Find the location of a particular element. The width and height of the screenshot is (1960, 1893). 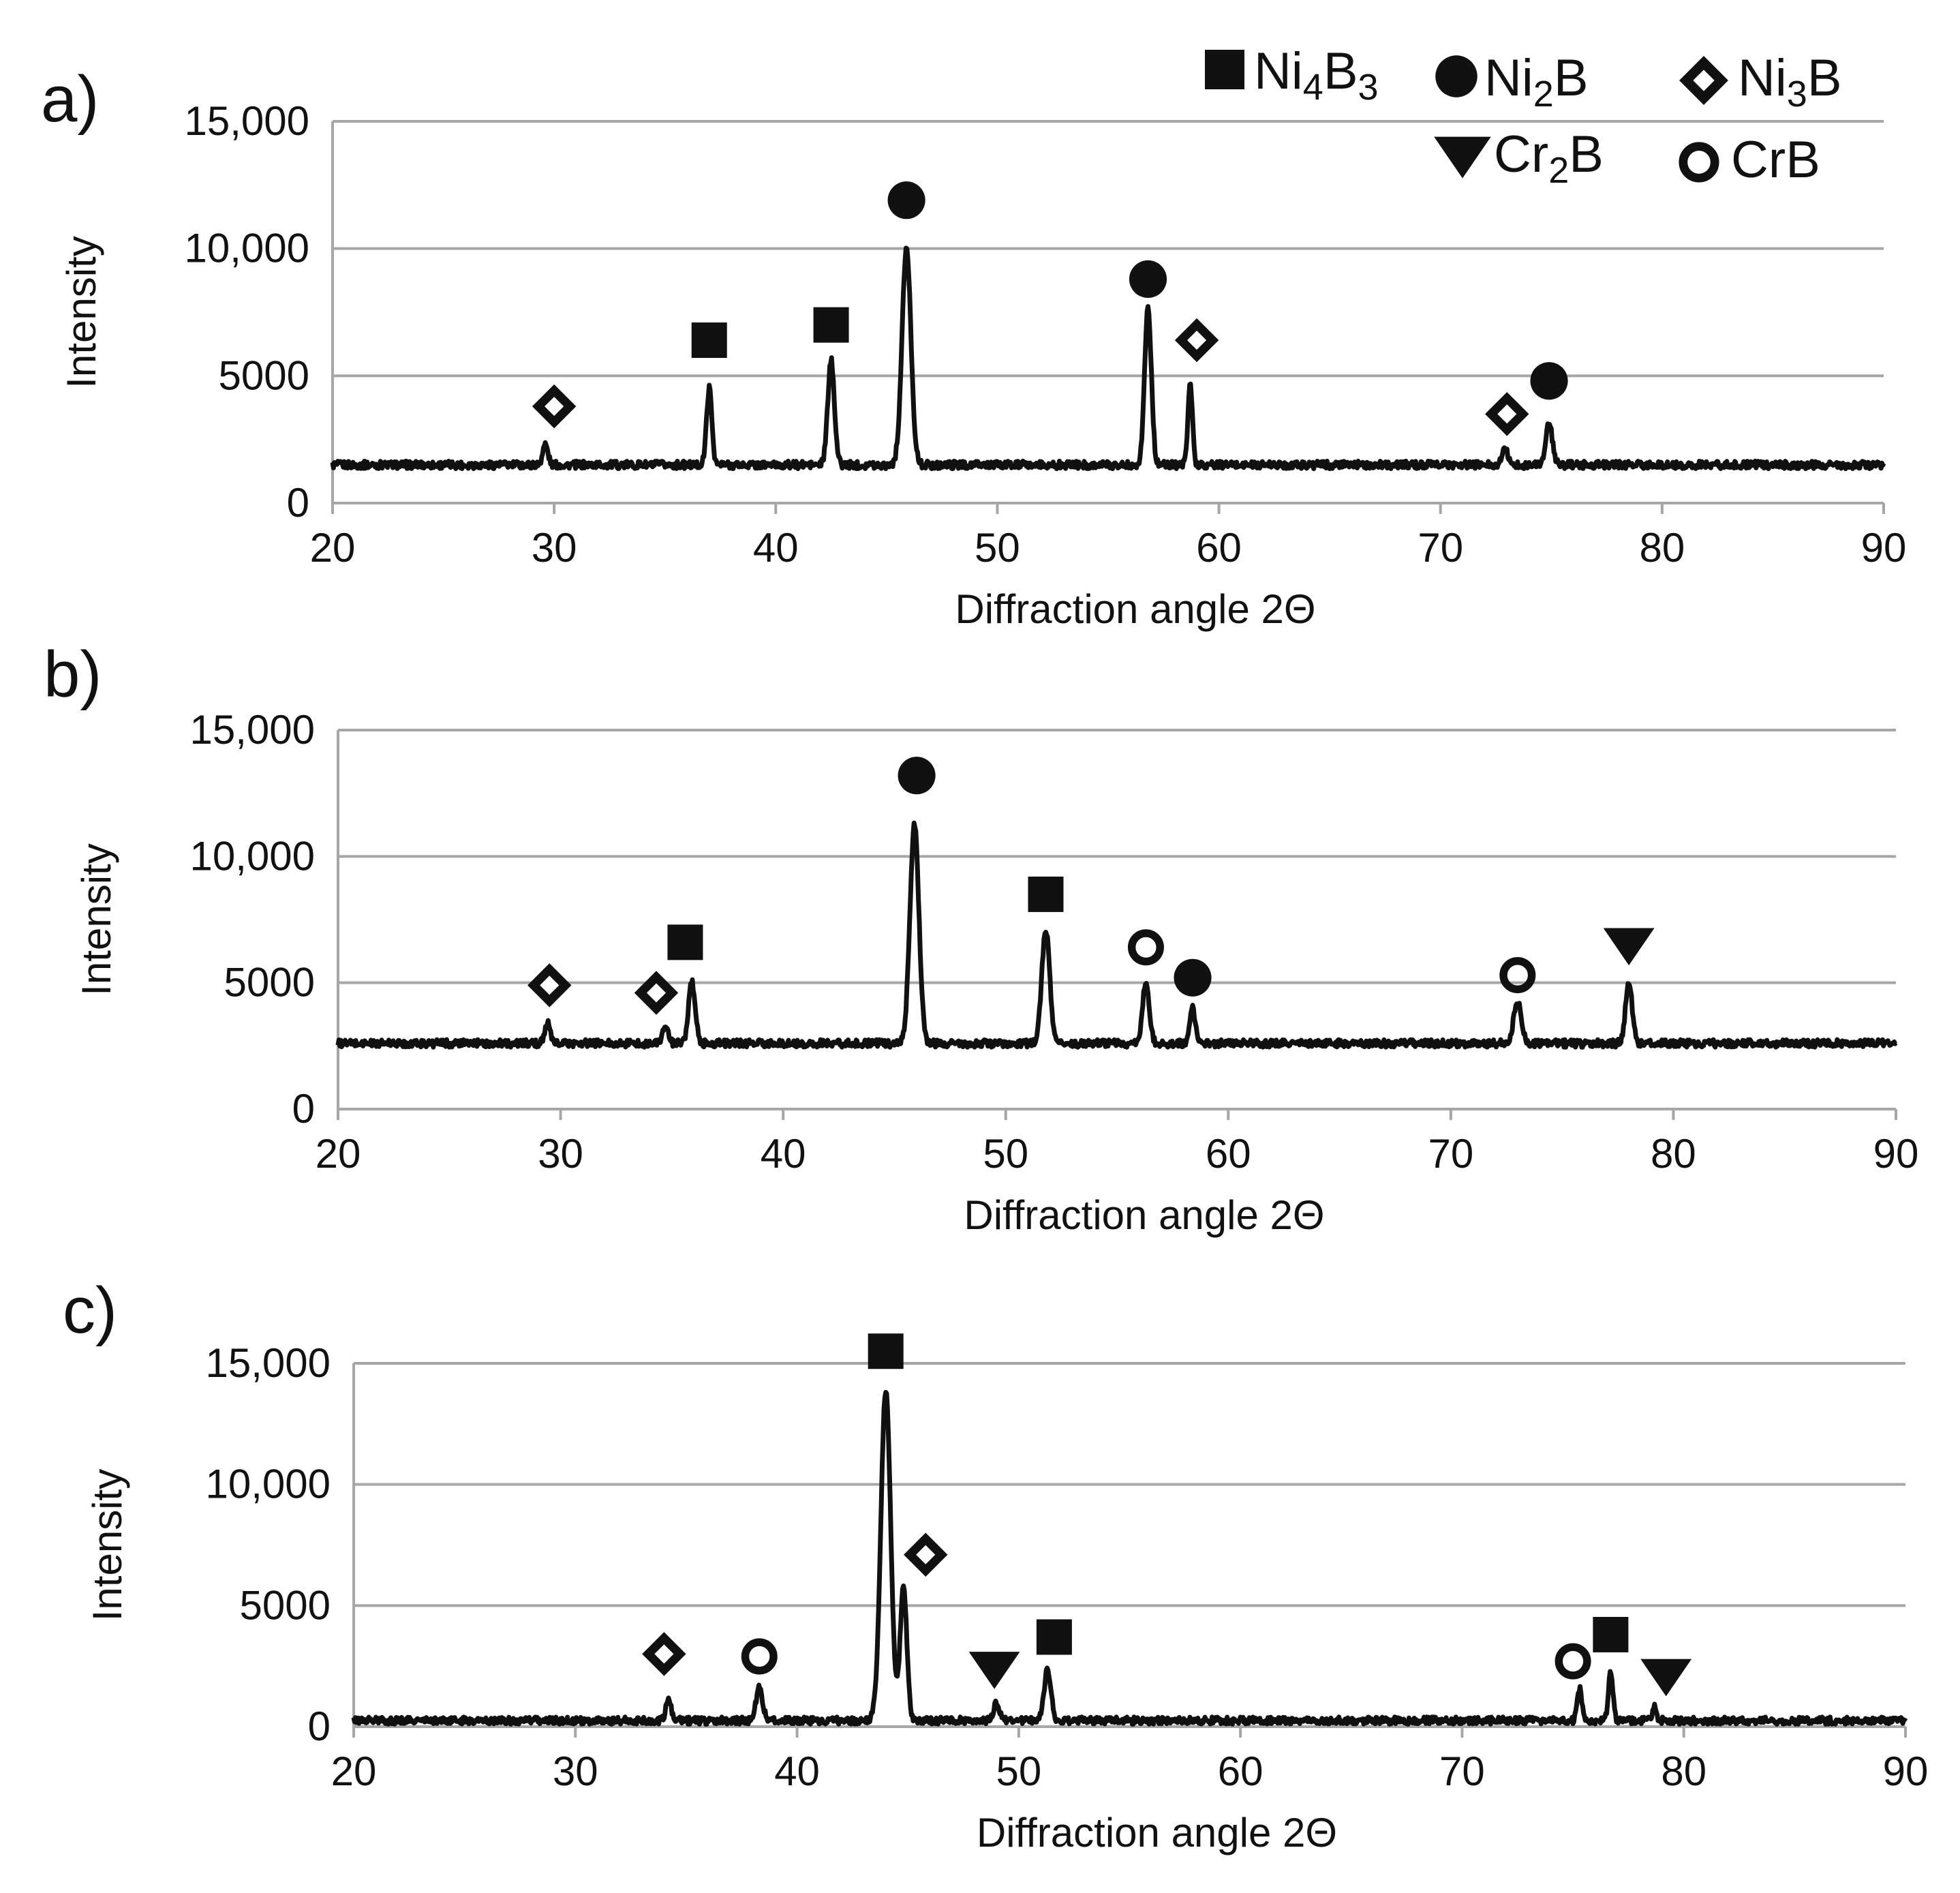

ring-legend-icon is located at coordinates (1699, 162).